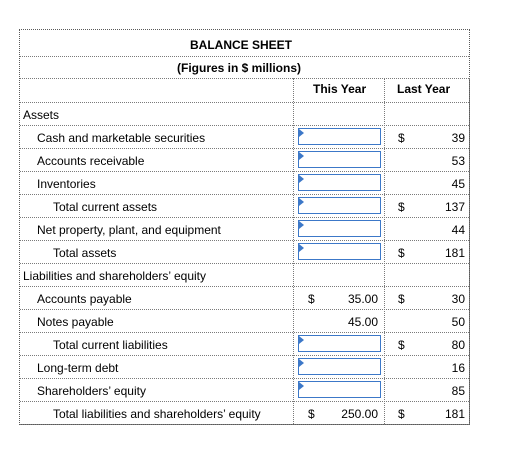 Image resolution: width=509 pixels, height=457 pixels. I want to click on table-row: Total current assets $137, so click(244, 206).